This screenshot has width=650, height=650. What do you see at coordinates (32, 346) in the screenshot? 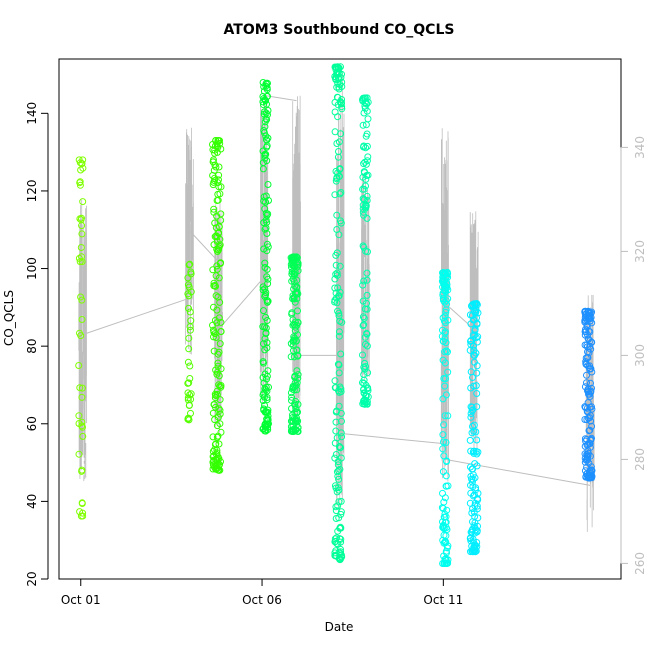
I see `y-tick-label: 80` at bounding box center [32, 346].